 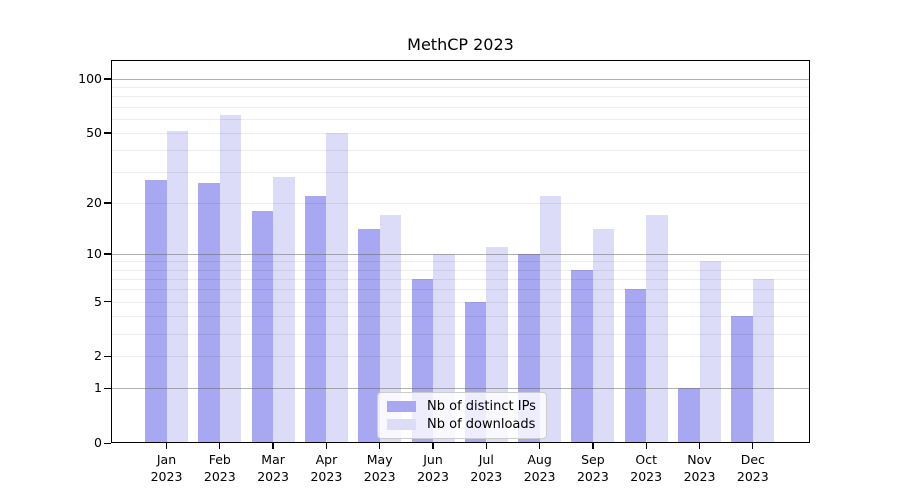 I want to click on x-tick-mark-jul, so click(x=486, y=446).